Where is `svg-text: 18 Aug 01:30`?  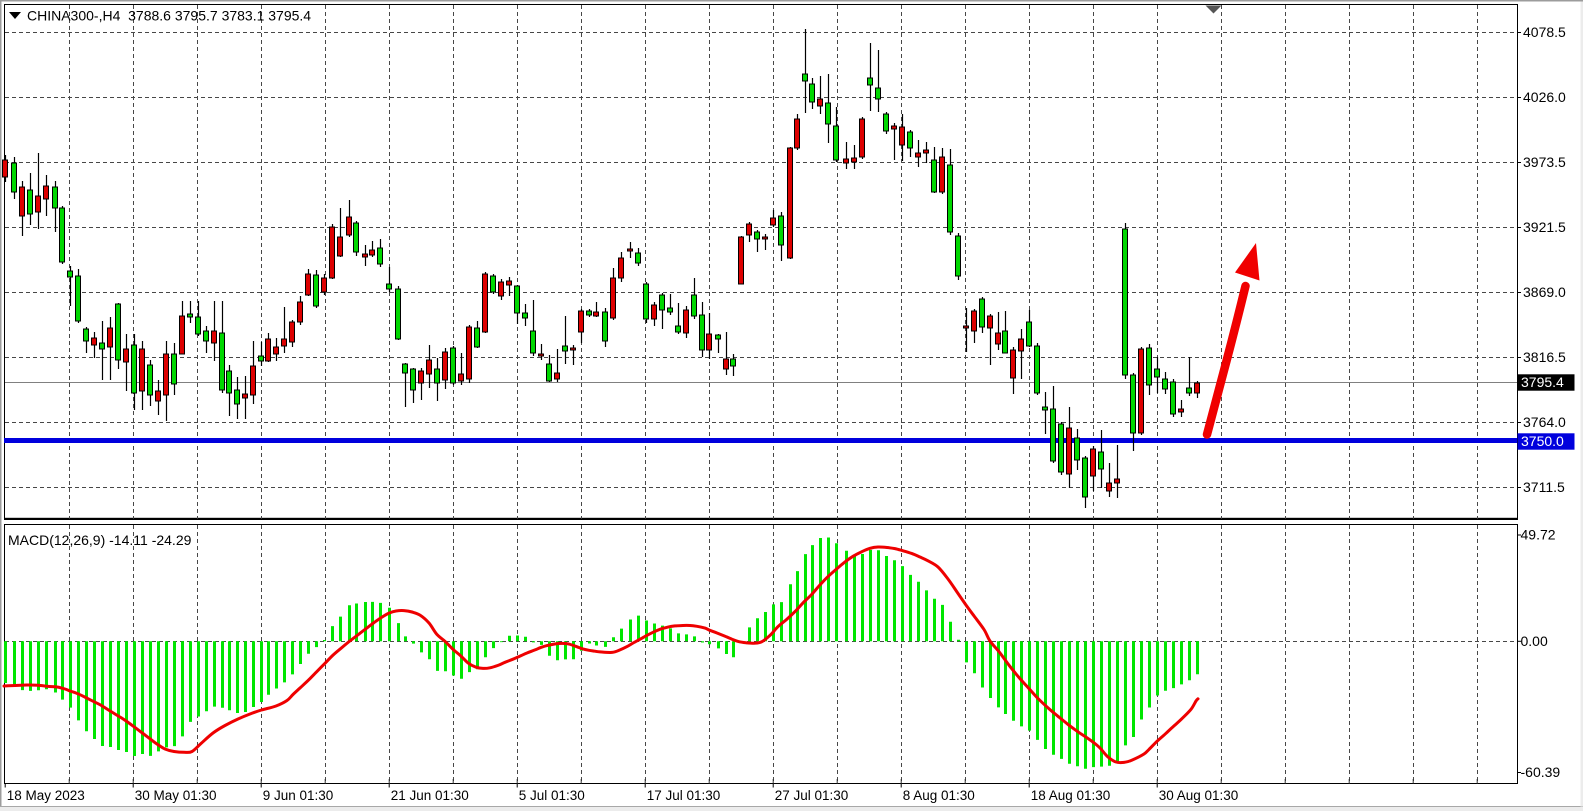
svg-text: 18 Aug 01:30 is located at coordinates (1071, 795).